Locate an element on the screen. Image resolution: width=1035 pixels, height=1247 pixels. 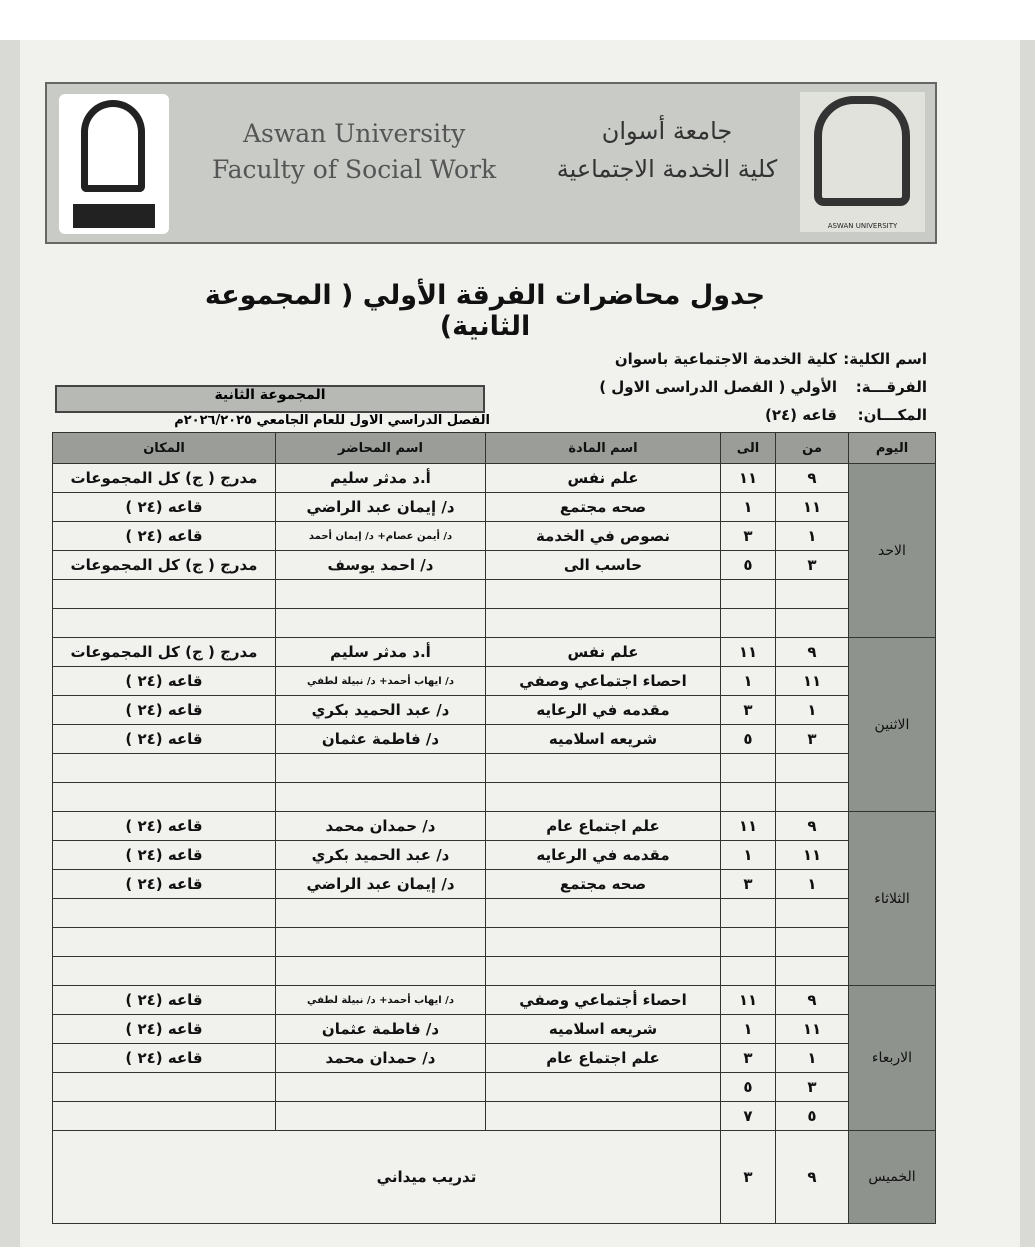
faculty-logo is located at coordinates (114, 164).